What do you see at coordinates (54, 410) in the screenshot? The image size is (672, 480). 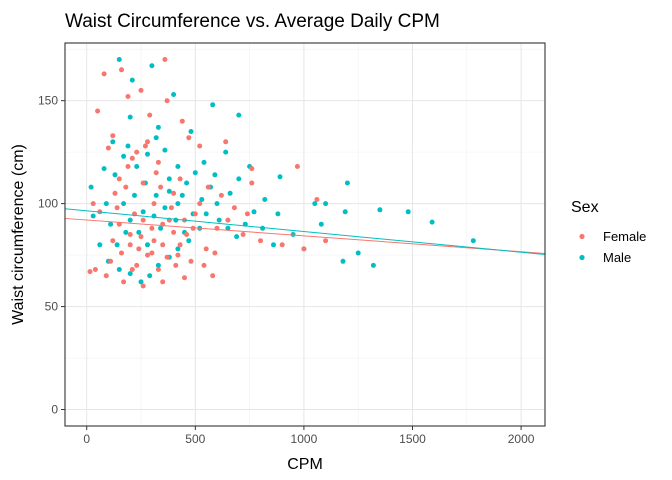 I see `y-tick-label: 0` at bounding box center [54, 410].